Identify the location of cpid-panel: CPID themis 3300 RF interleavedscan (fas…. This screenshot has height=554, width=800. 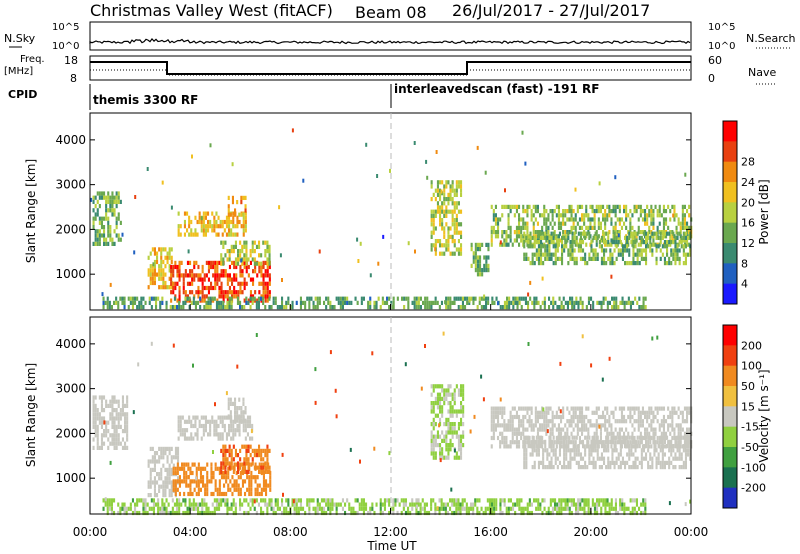
(303, 96).